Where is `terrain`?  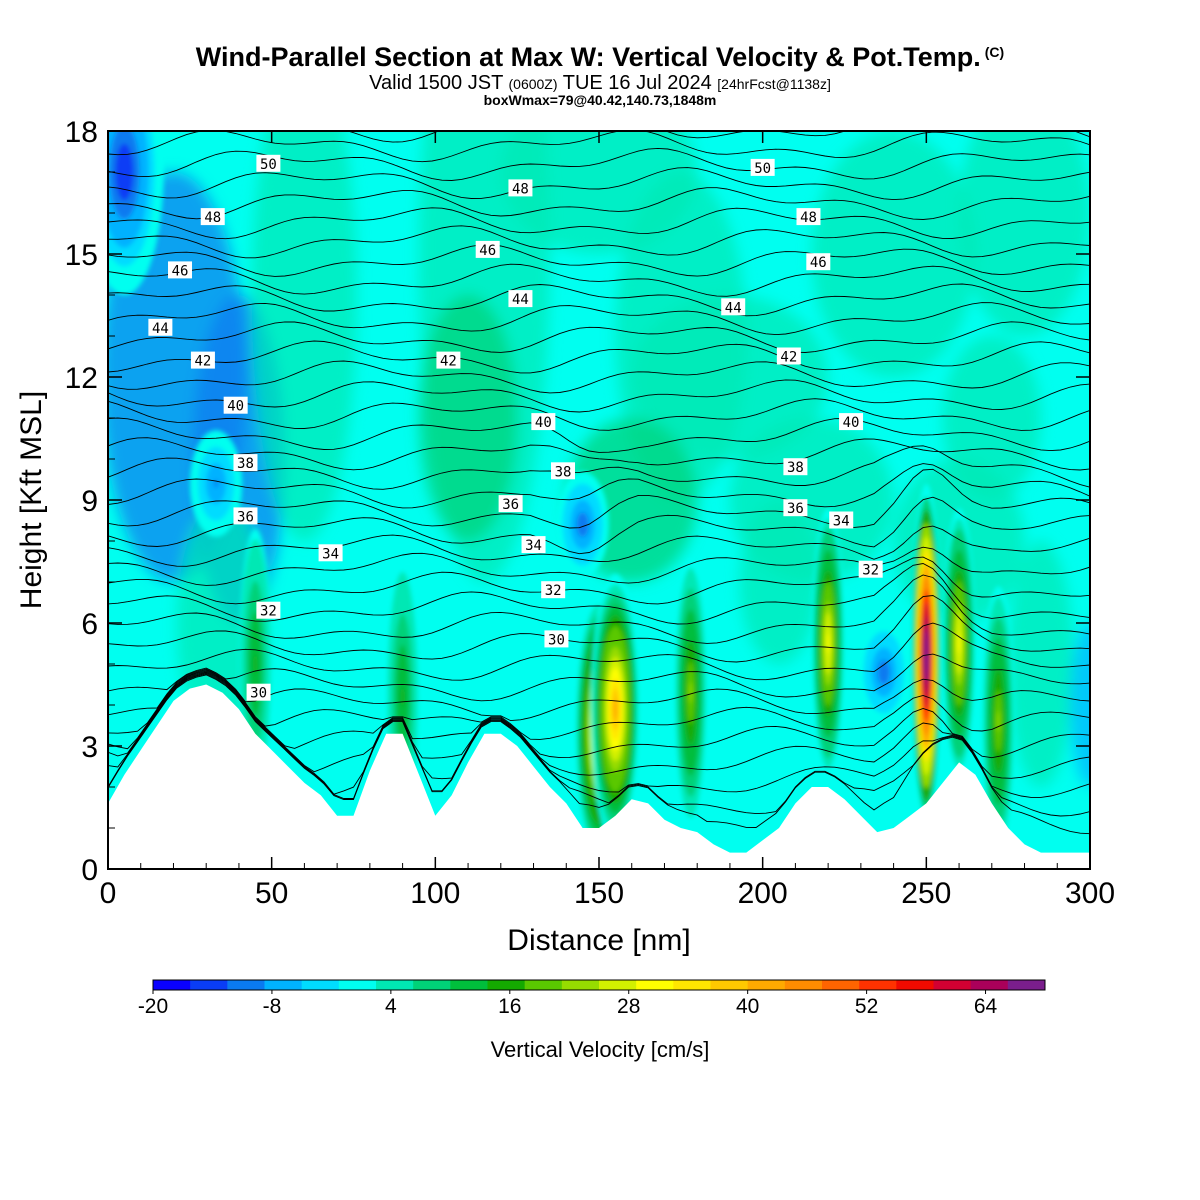
terrain is located at coordinates (599, 776).